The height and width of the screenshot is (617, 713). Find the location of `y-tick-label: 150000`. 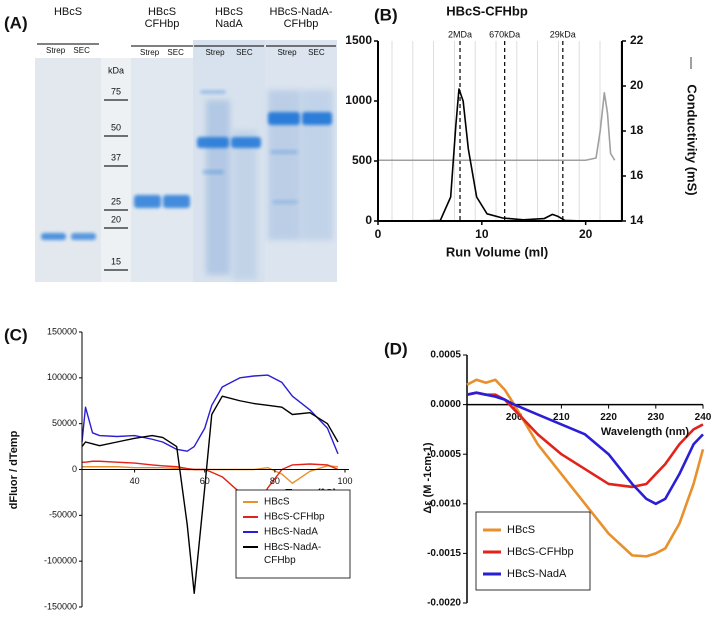

y-tick-label: 150000 is located at coordinates (62, 331).